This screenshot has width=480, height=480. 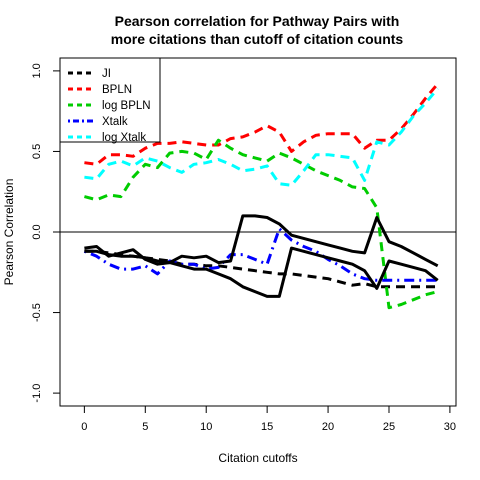 I want to click on y-axis: -1.0 -0.5 0.0 0.5 1.0, so click(x=46, y=233).